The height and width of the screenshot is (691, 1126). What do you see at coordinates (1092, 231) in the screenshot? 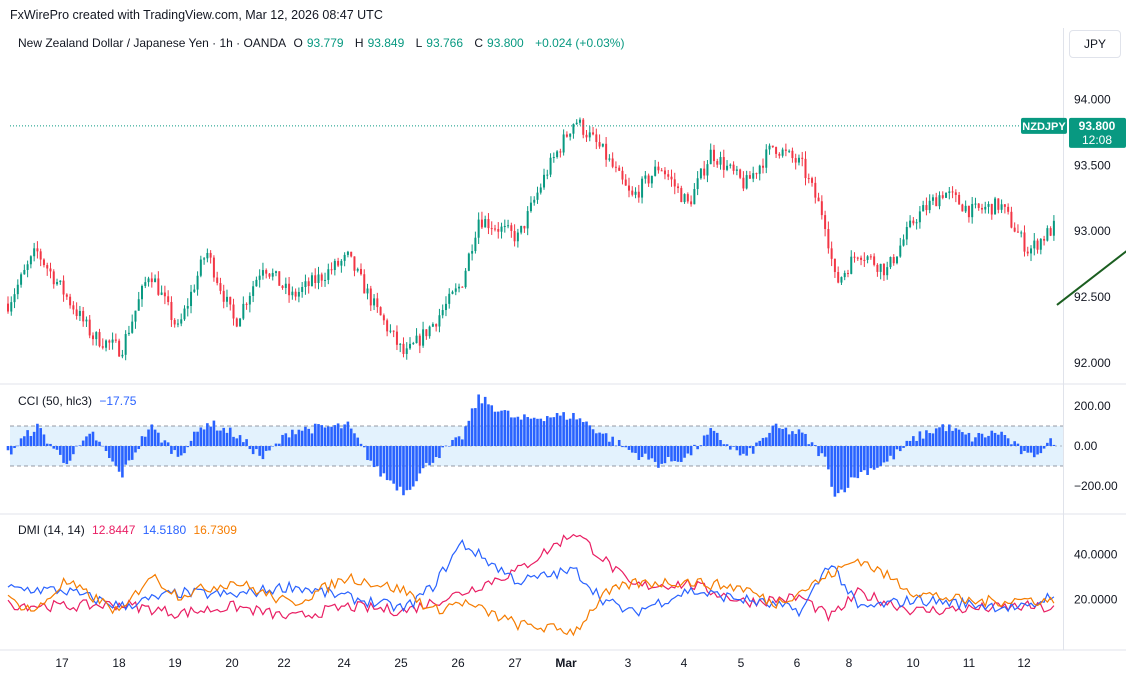
I see `price-tick: 93.000` at bounding box center [1092, 231].